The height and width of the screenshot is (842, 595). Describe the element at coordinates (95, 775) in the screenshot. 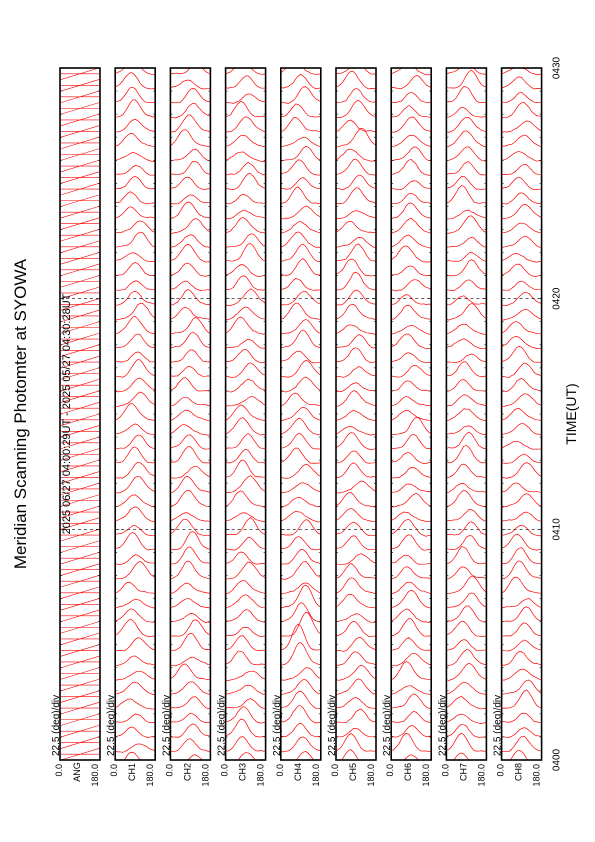

I see `y-tick-top: 180.0` at that location.